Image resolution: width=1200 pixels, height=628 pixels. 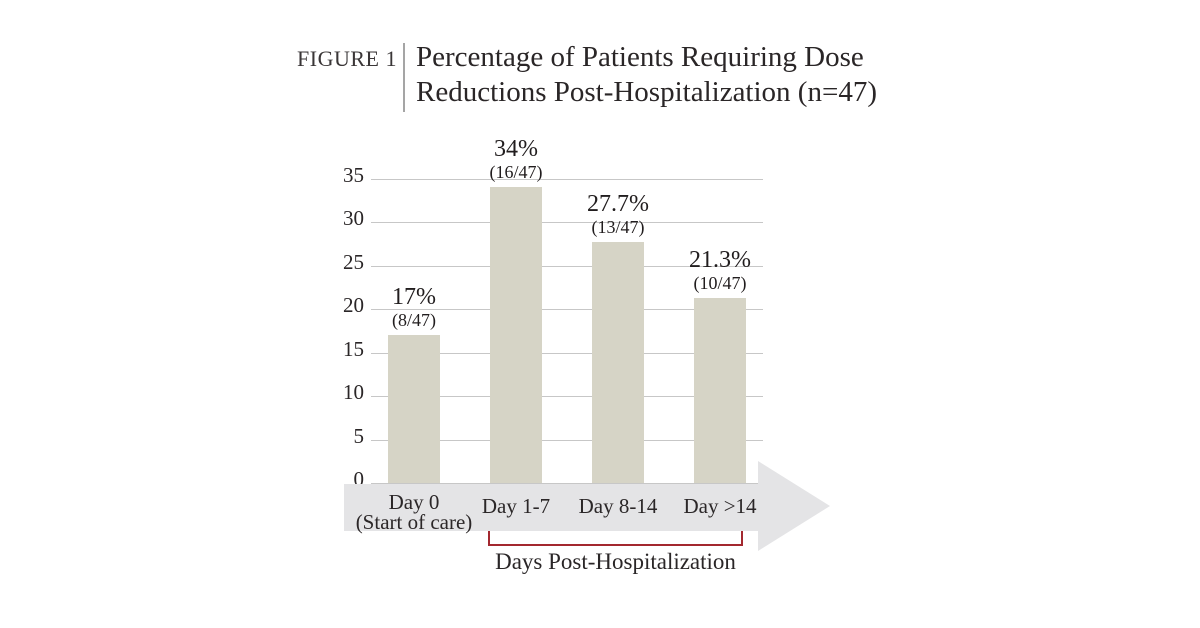 What do you see at coordinates (359, 479) in the screenshot?
I see `y-tick-label-0: 0` at bounding box center [359, 479].